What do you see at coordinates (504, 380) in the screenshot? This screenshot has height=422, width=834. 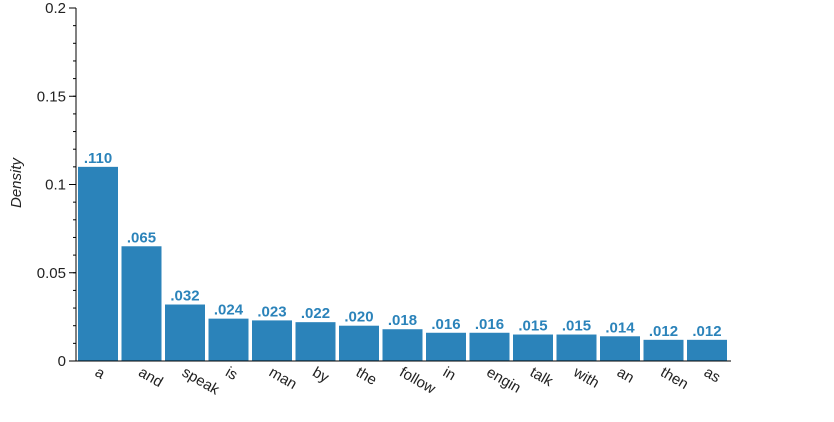 I see `x-tick-label-engin: engin` at bounding box center [504, 380].